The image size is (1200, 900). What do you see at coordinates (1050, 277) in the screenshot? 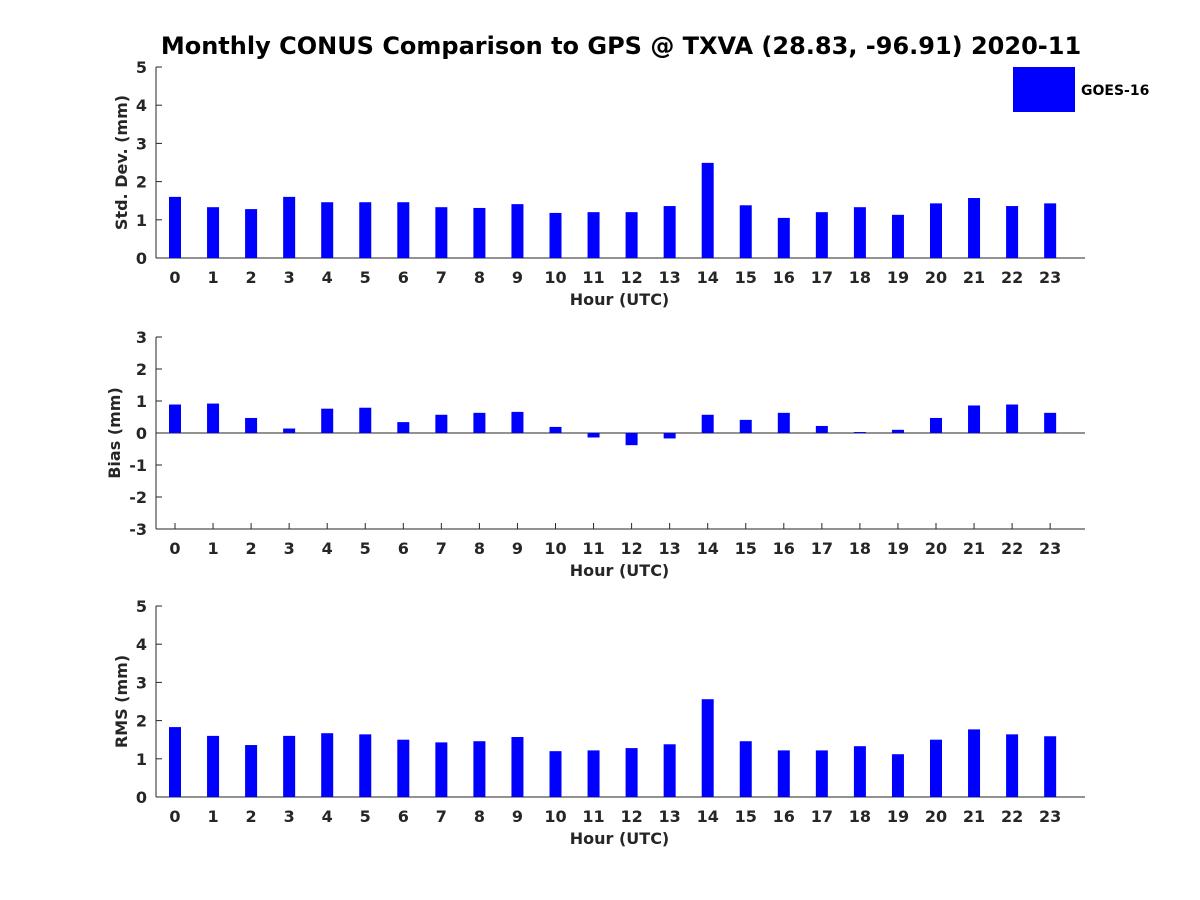
I see `x-tick-label: 23` at bounding box center [1050, 277].